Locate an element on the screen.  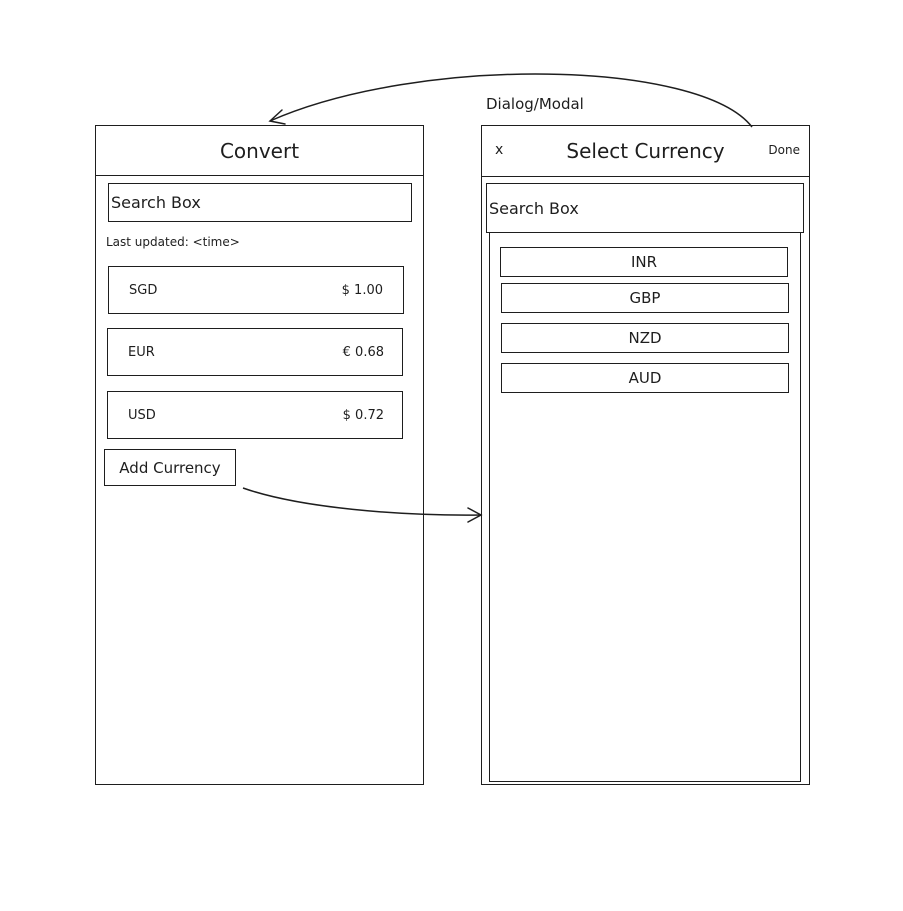
currency-option-inr: INR is located at coordinates (644, 262).